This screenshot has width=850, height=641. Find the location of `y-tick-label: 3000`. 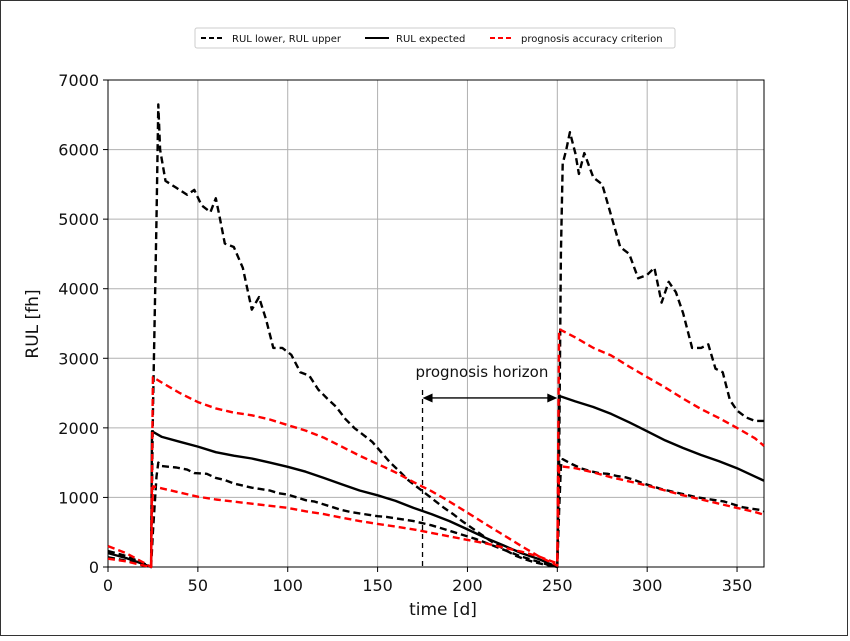

y-tick-label: 3000 is located at coordinates (78, 358).